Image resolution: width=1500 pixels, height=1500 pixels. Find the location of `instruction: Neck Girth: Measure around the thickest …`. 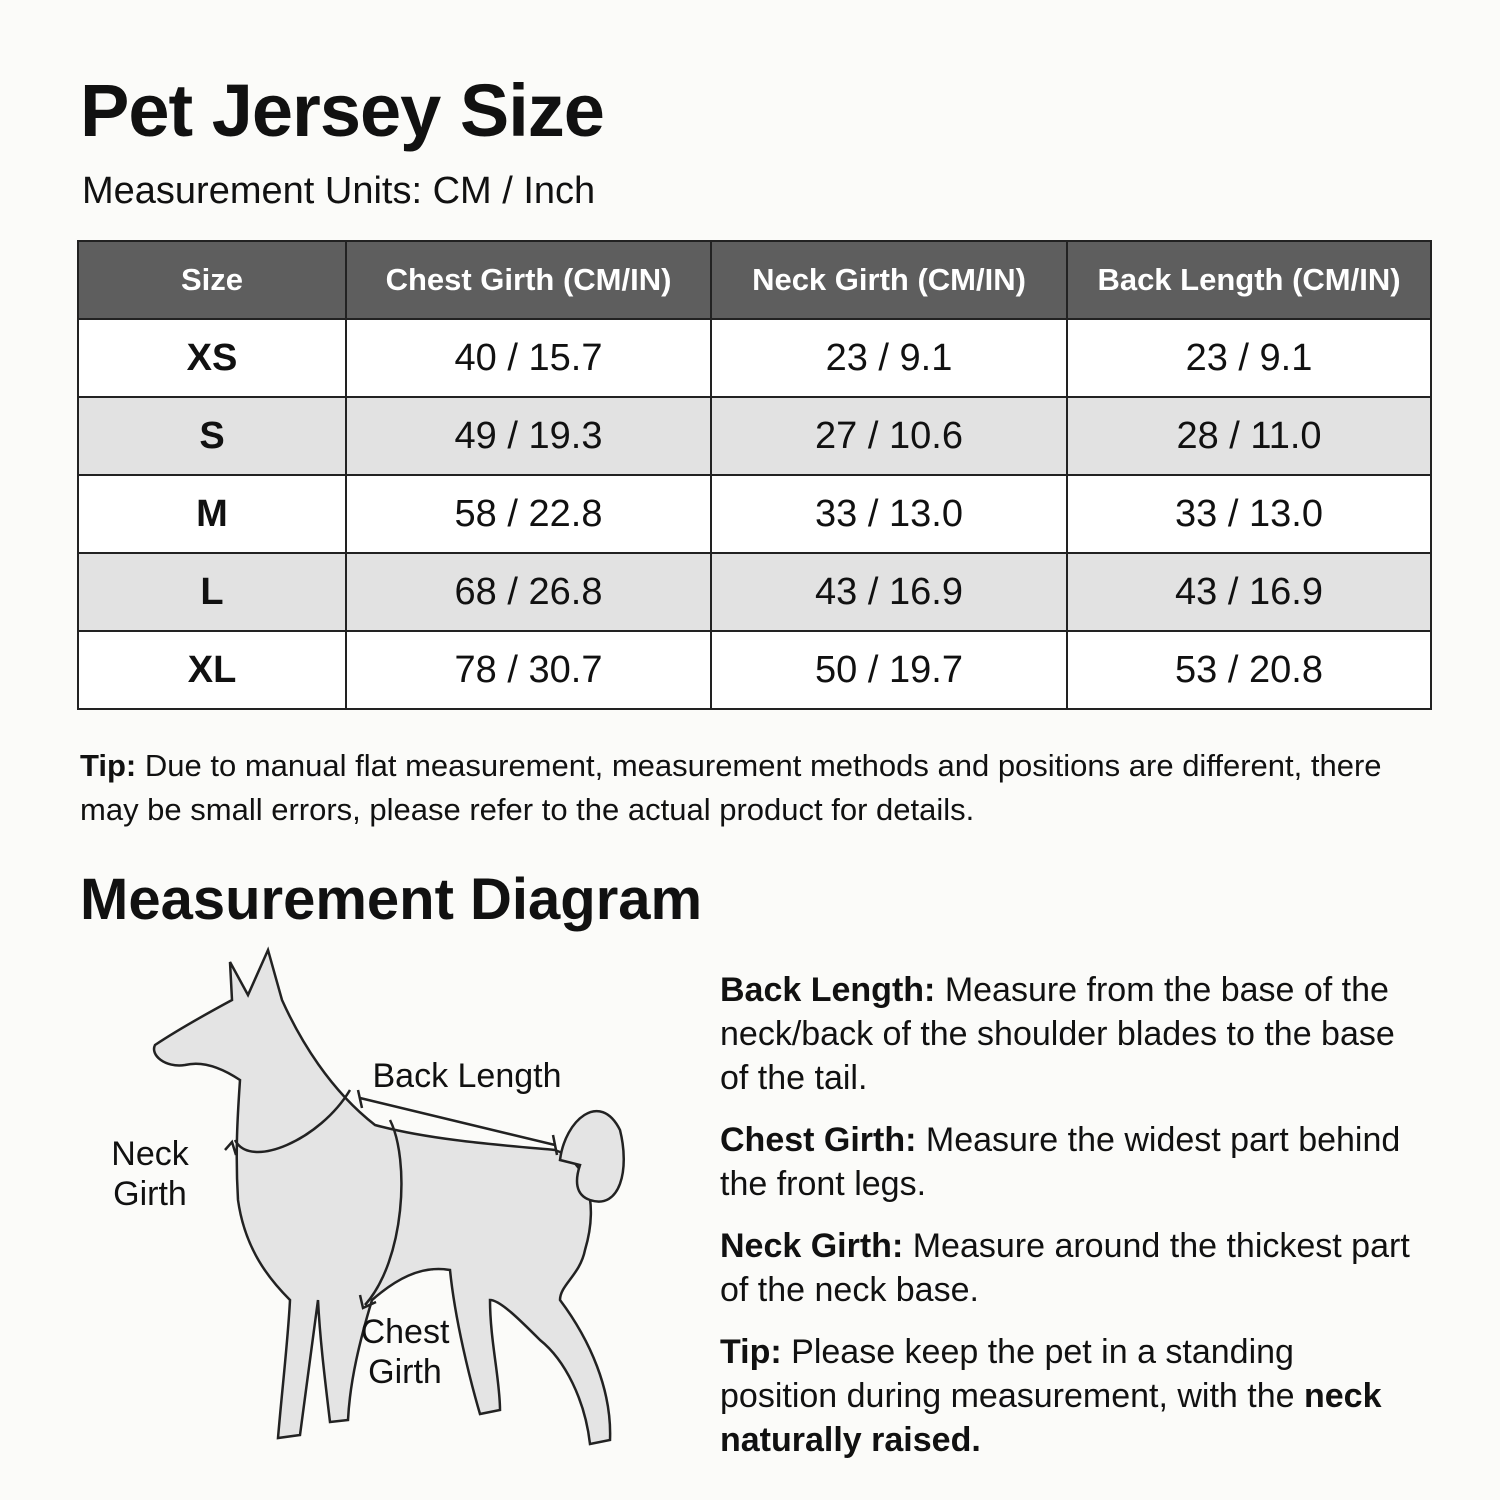

instruction: Neck Girth: Measure around the thickest … is located at coordinates (1070, 1268).